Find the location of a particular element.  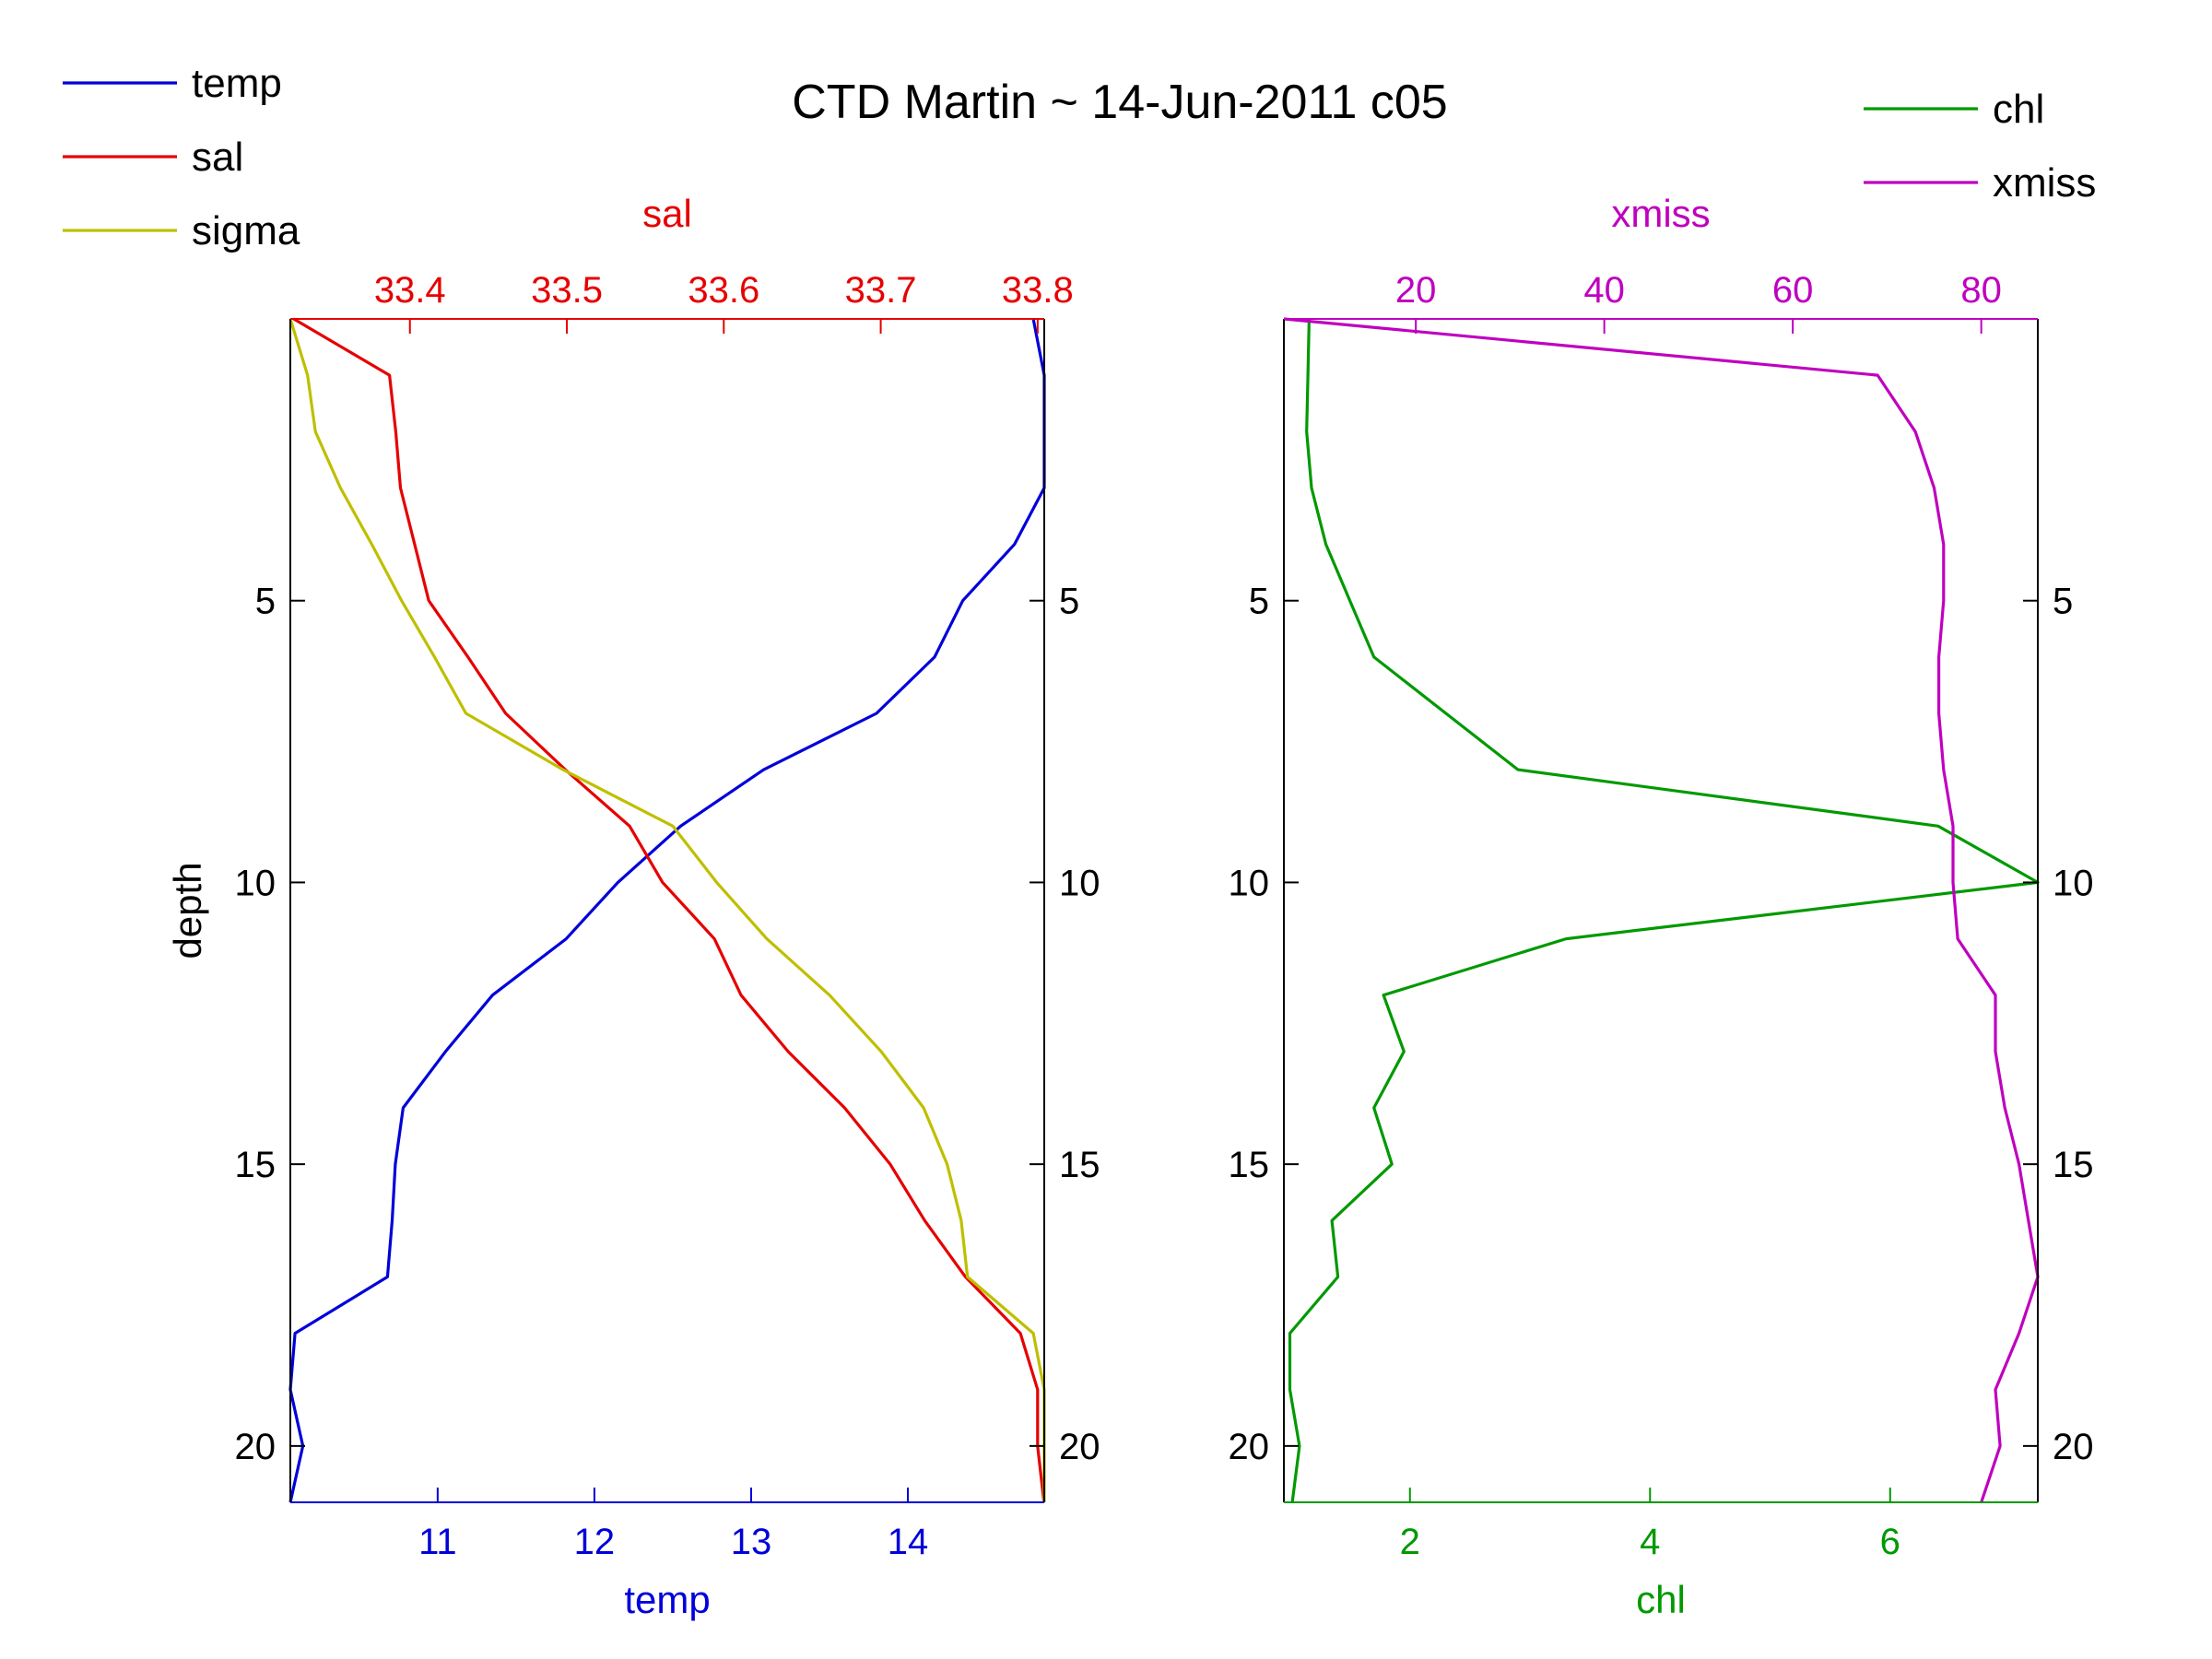

x-top-tick-label: 20 is located at coordinates (1416, 290).